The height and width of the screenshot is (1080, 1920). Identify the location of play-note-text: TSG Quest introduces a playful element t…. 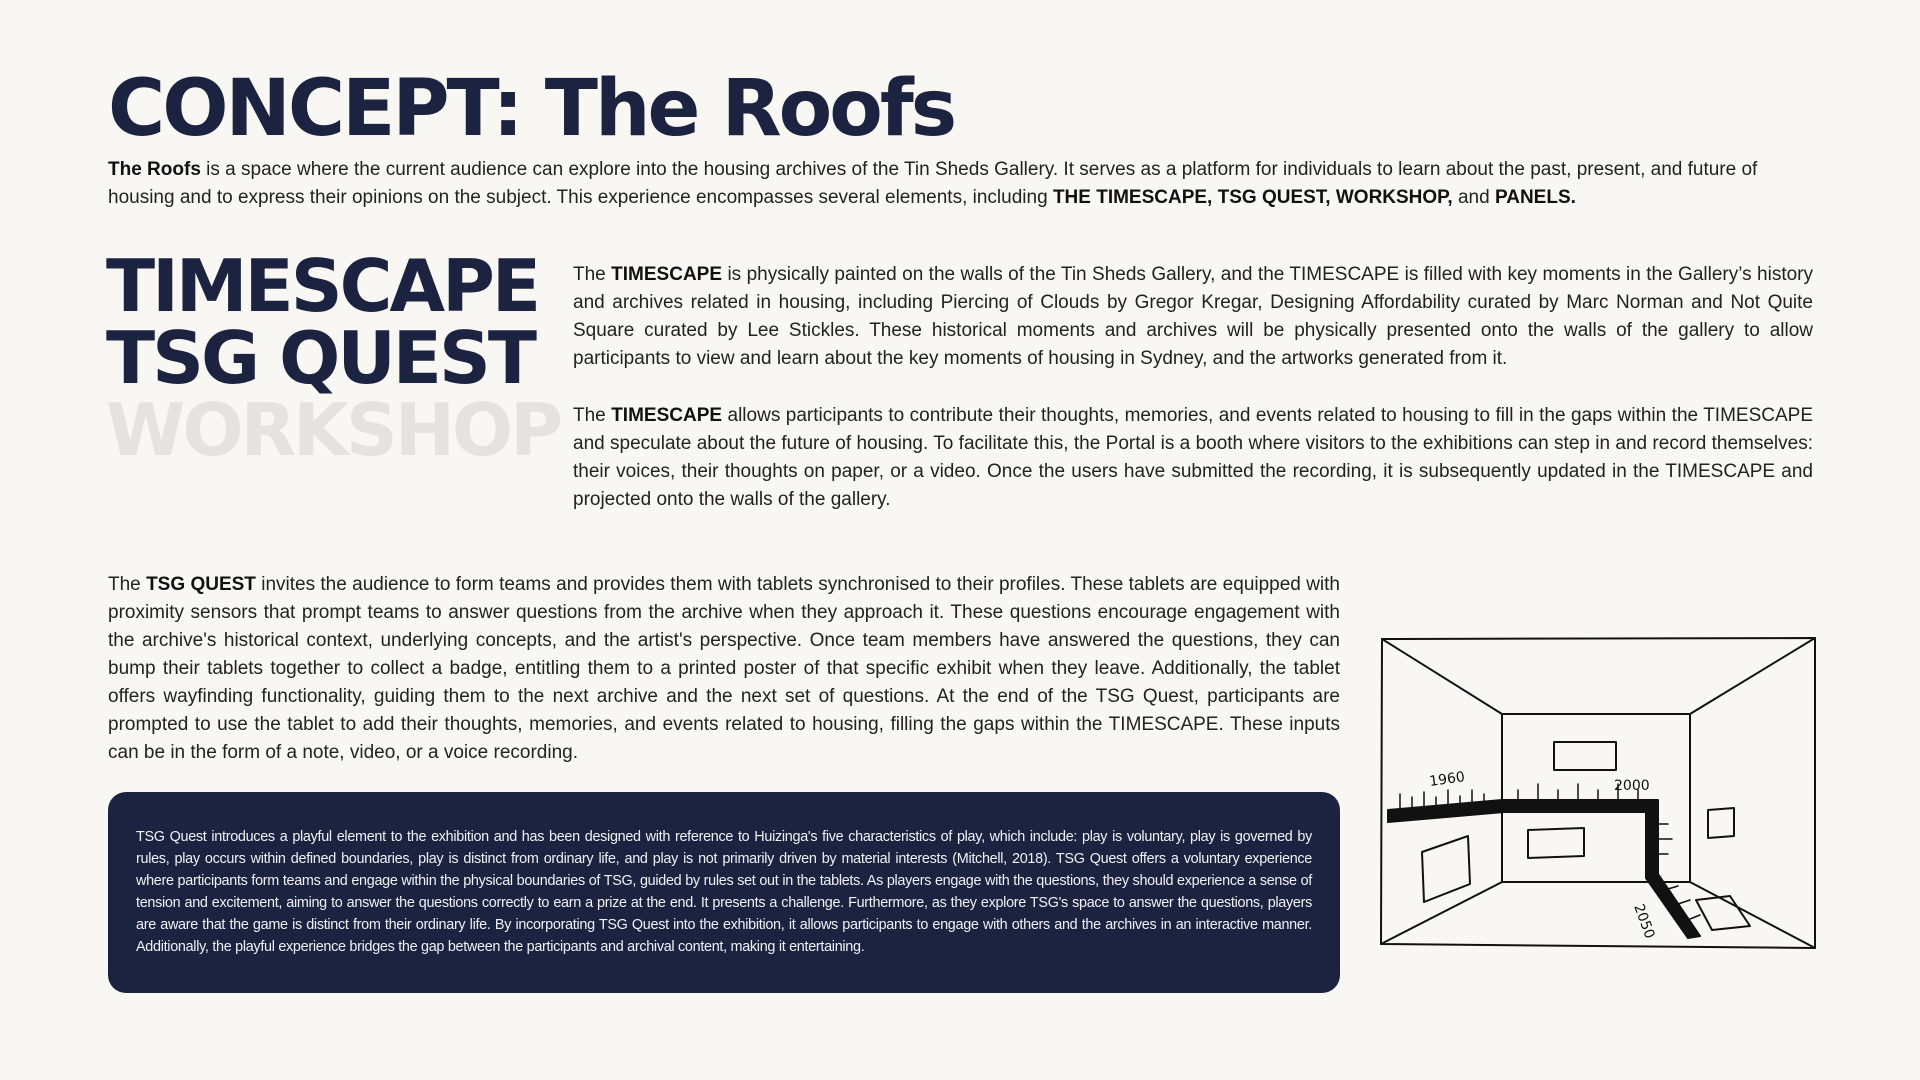
(724, 892).